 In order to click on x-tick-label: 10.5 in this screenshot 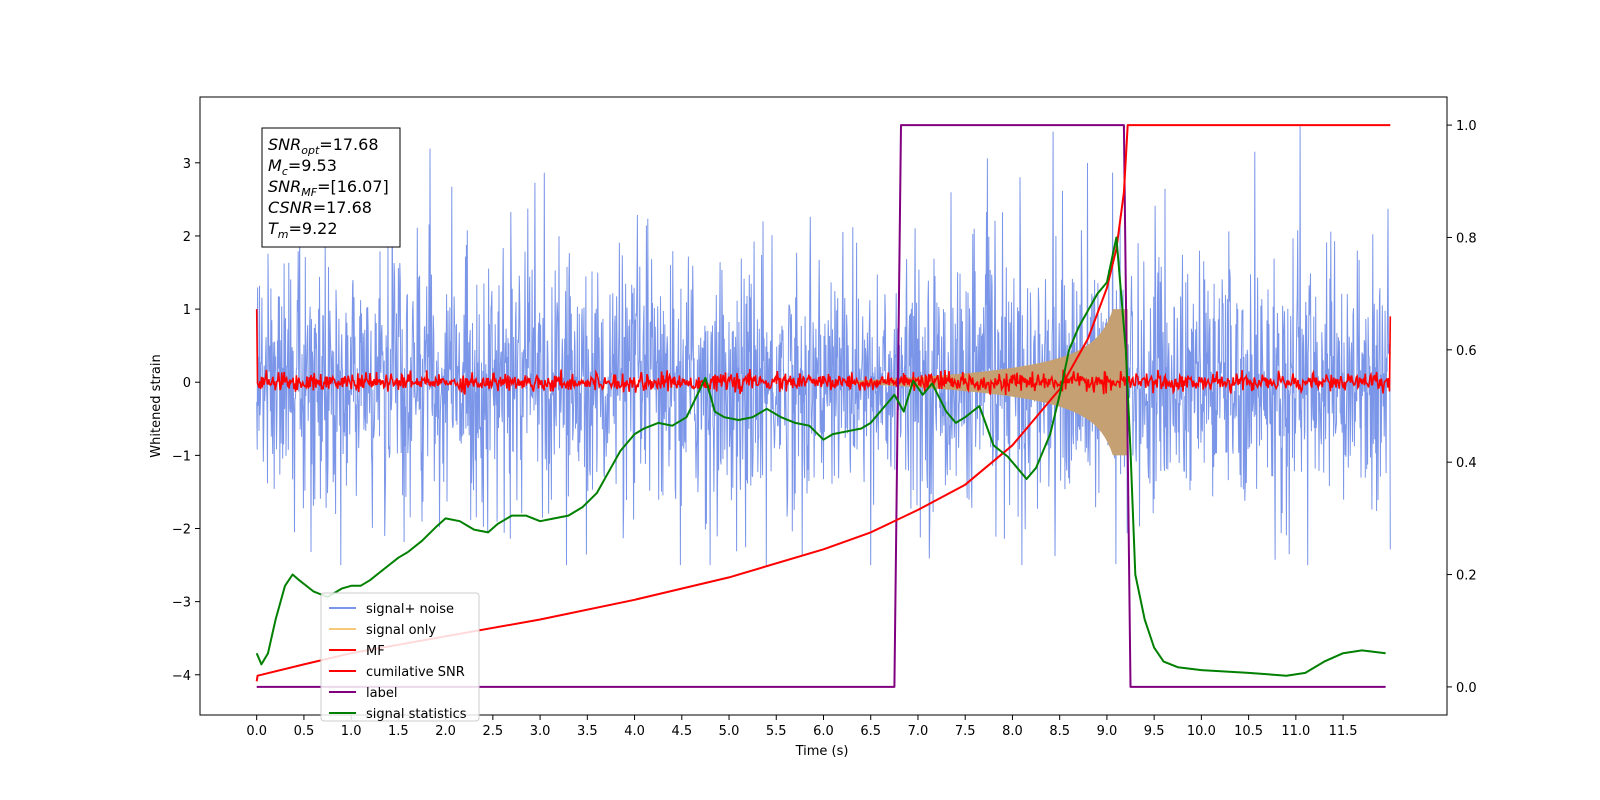, I will do `click(1248, 731)`.